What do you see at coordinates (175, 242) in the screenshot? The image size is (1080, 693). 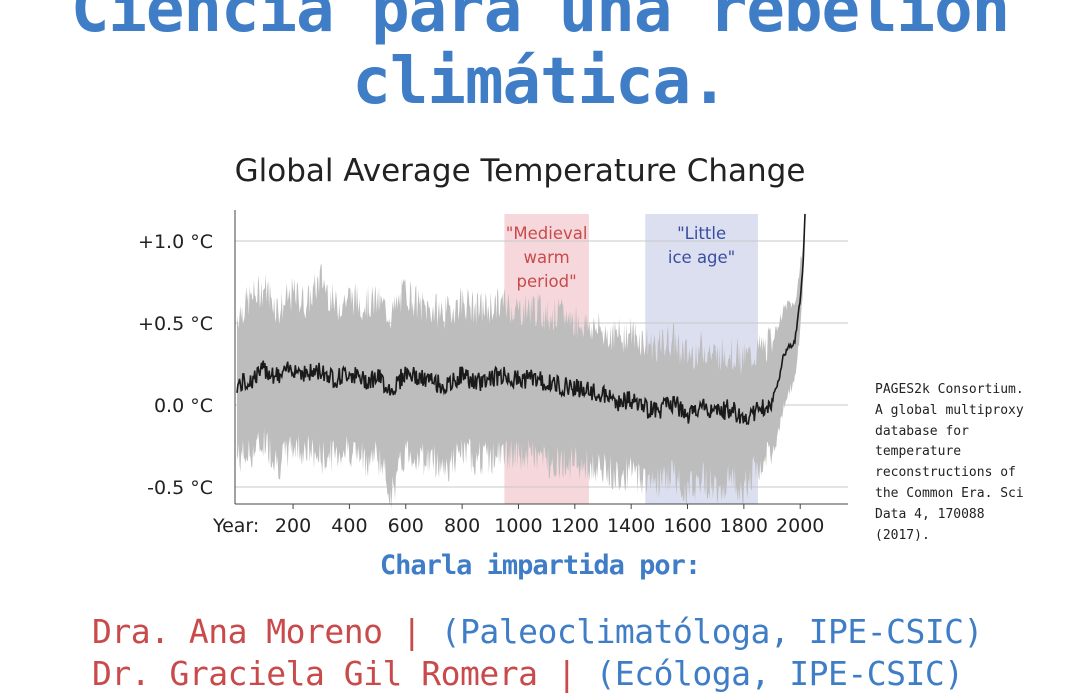 I see `y-tick-label-0: +1.0 °C` at bounding box center [175, 242].